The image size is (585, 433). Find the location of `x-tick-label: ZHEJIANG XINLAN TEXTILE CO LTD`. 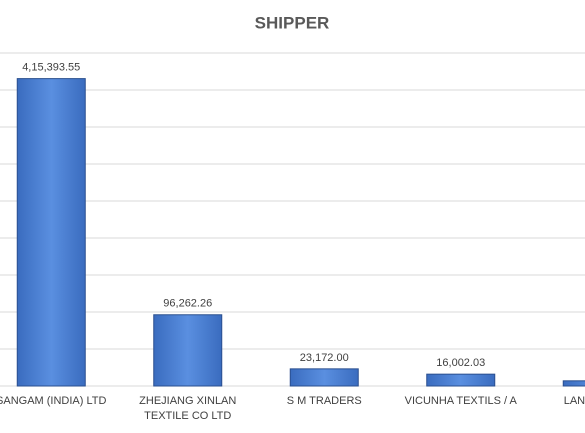

x-tick-label: ZHEJIANG XINLAN TEXTILE CO LTD is located at coordinates (188, 408).